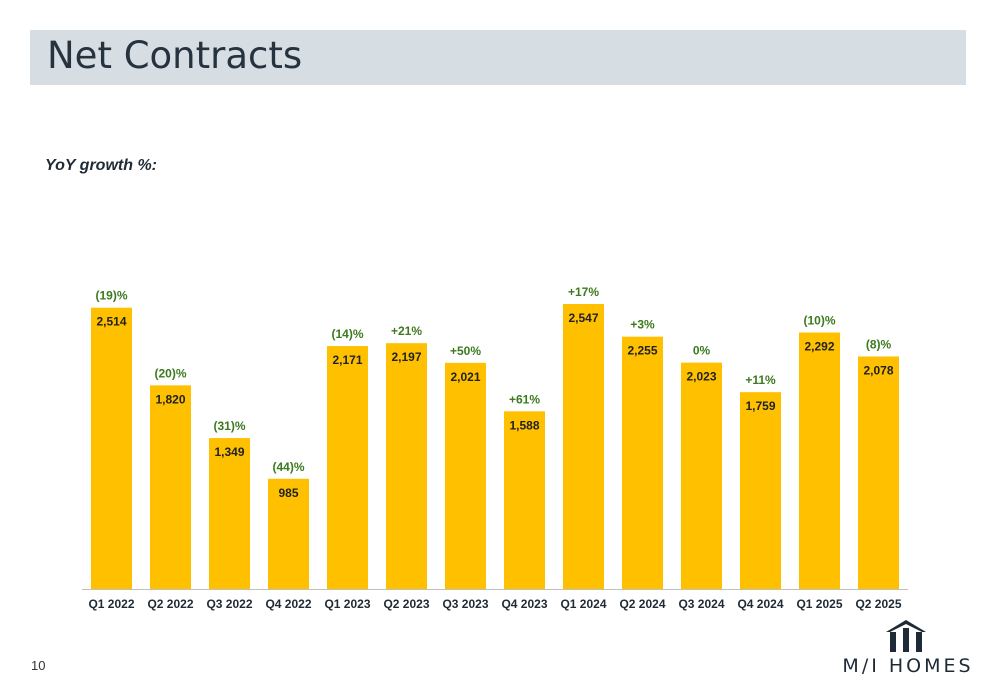 Image resolution: width=1000 pixels, height=685 pixels. I want to click on title-bar: Net Contracts, so click(498, 57).